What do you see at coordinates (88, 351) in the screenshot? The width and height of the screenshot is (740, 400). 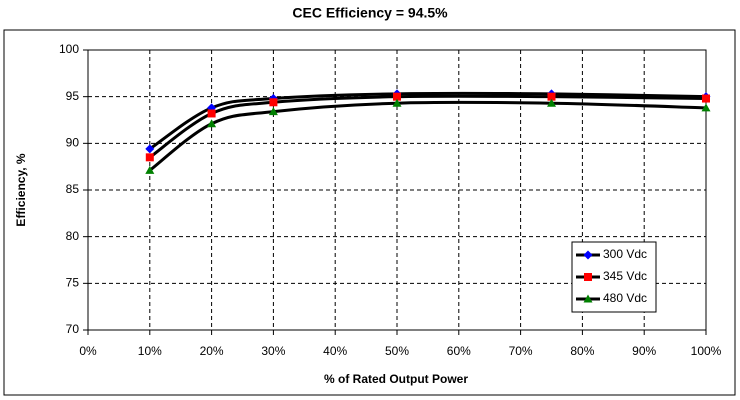 I see `x-tick-label: 0%` at bounding box center [88, 351].